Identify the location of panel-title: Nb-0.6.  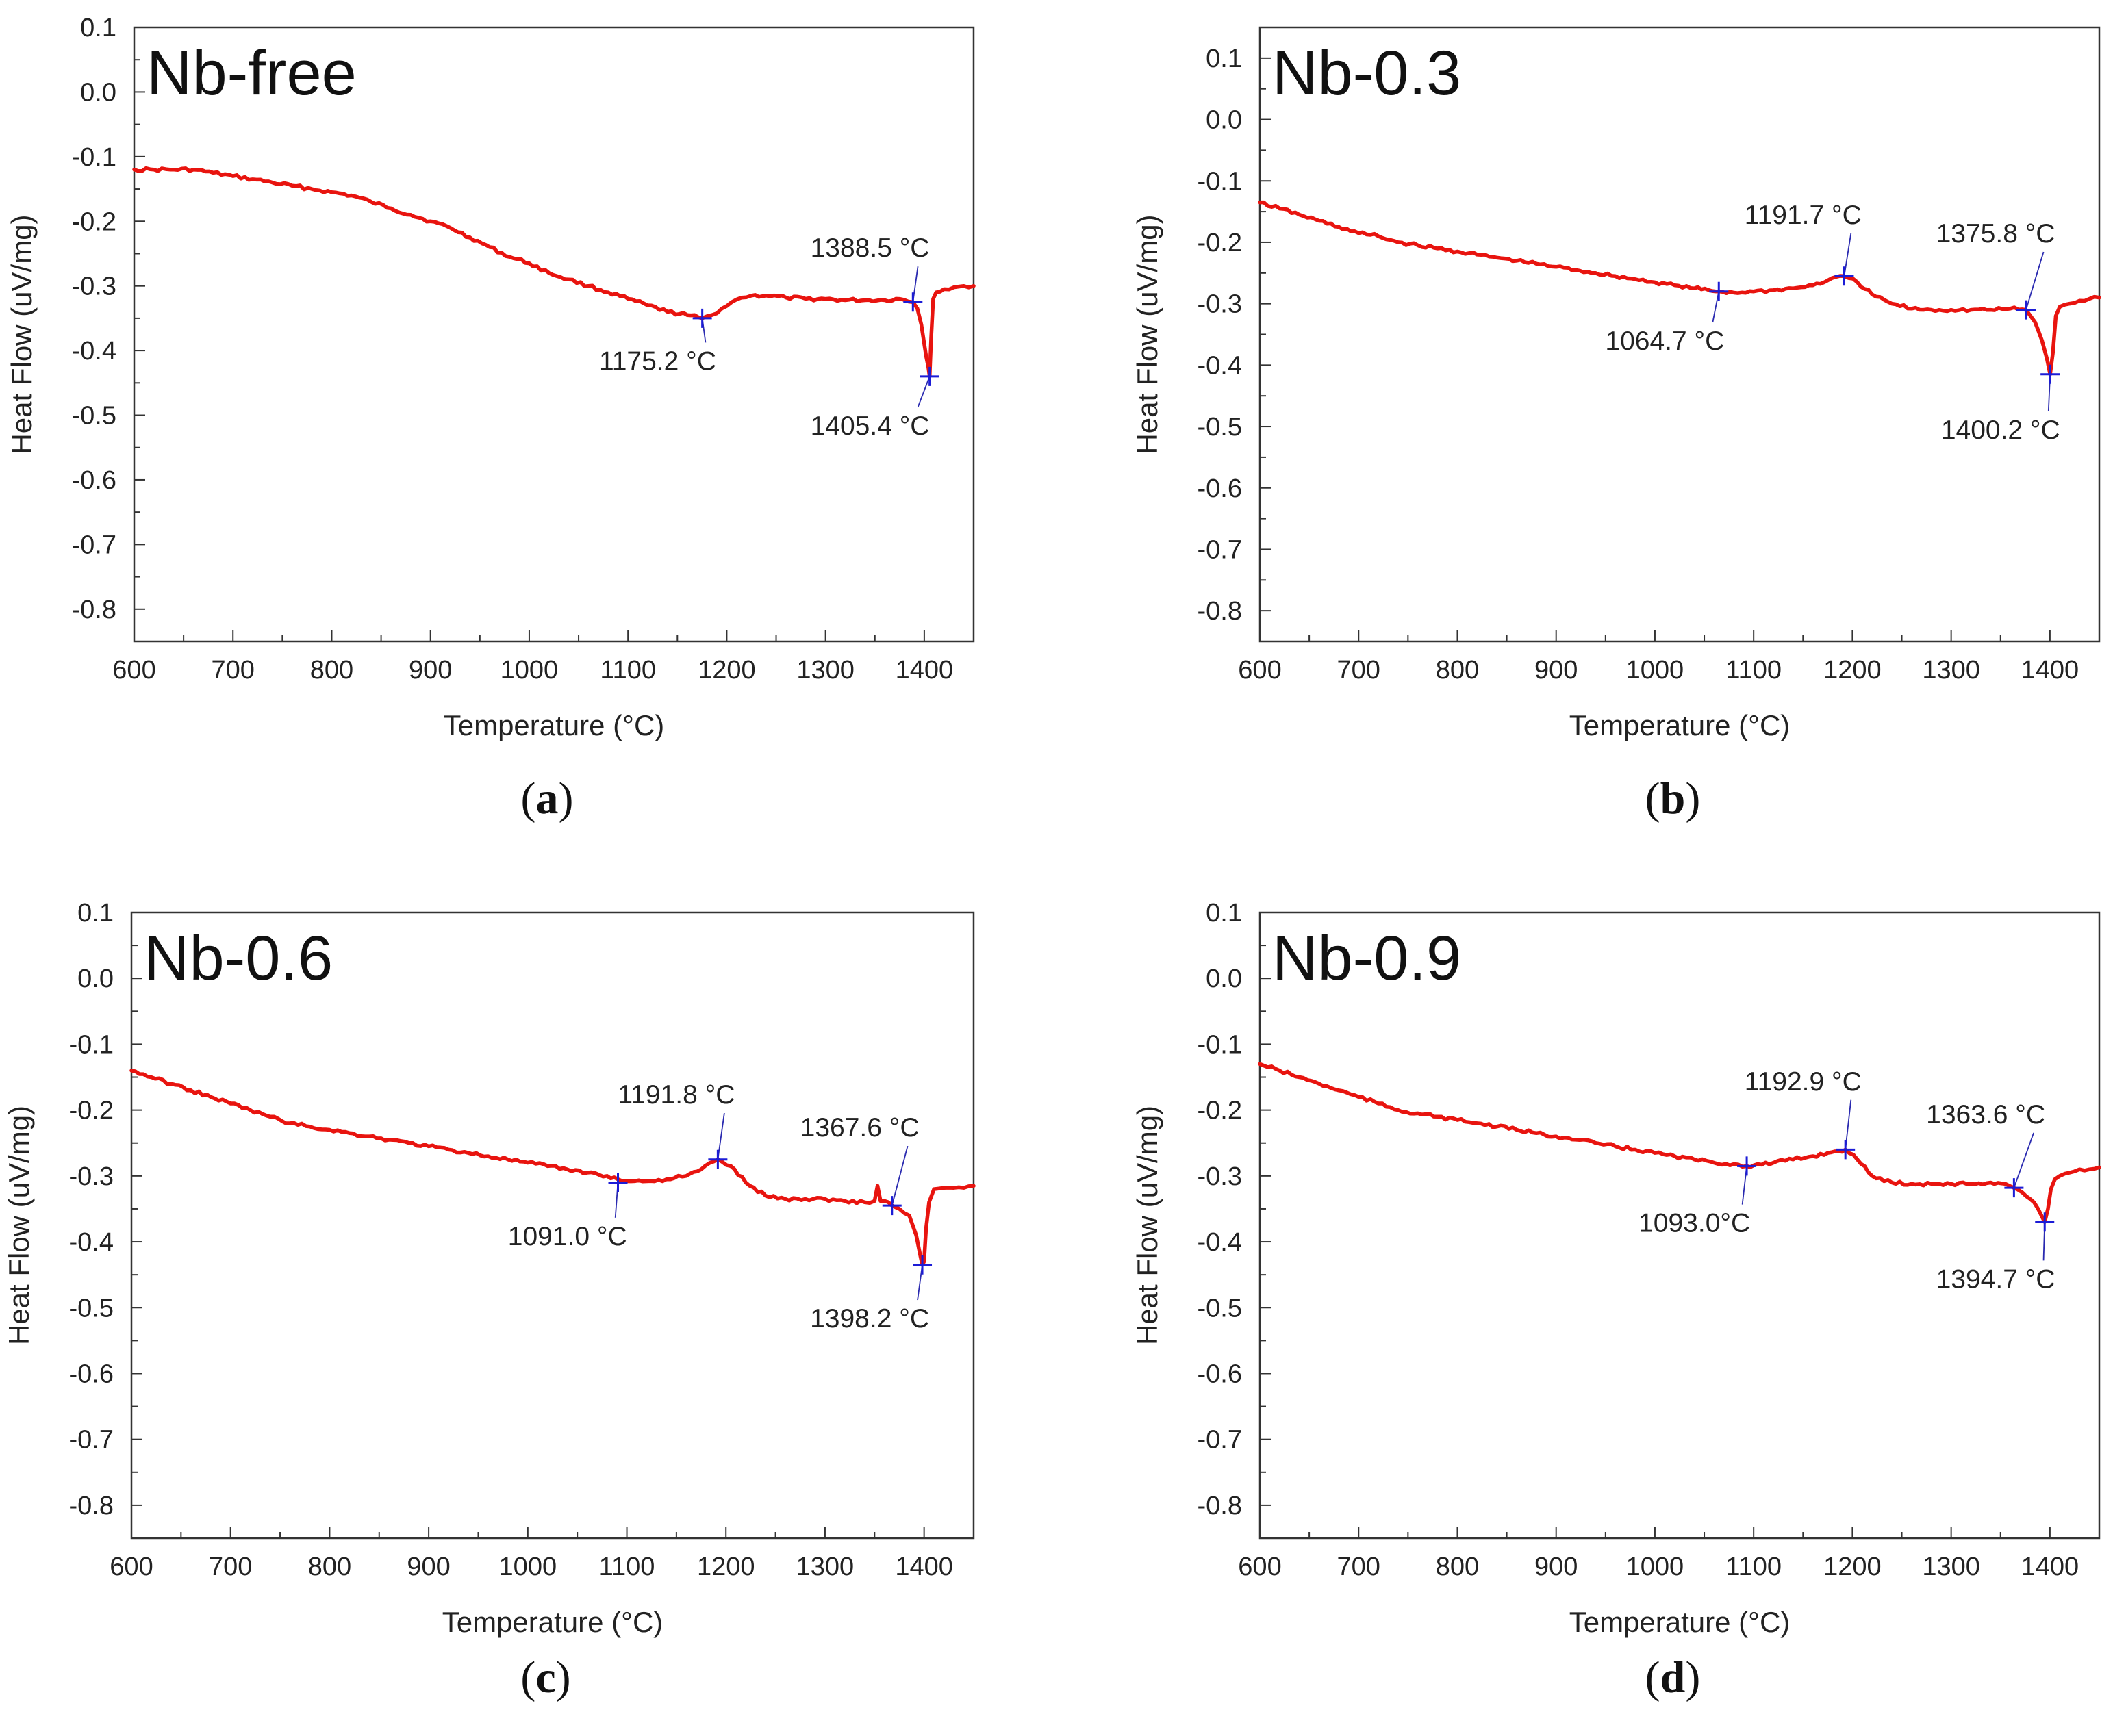
(238, 958).